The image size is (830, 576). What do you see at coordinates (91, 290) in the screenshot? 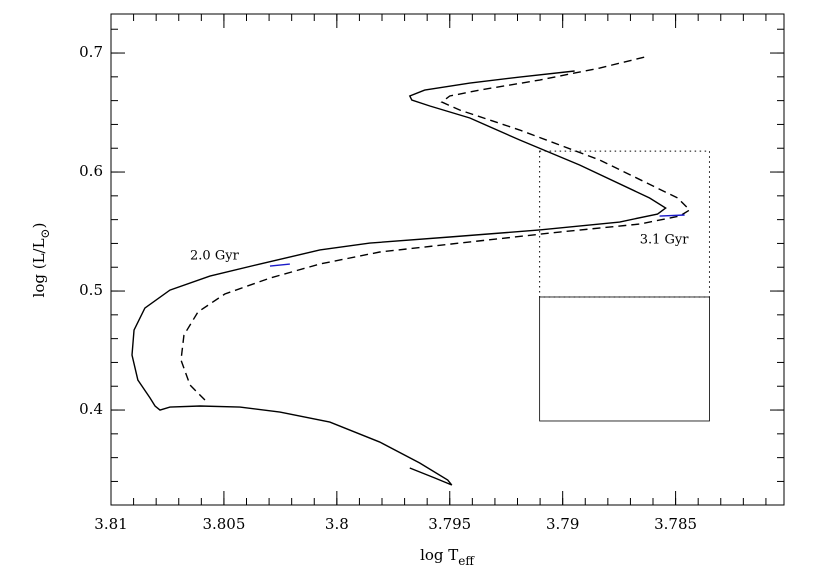
I see `y-tick-label: 0.5` at bounding box center [91, 290].